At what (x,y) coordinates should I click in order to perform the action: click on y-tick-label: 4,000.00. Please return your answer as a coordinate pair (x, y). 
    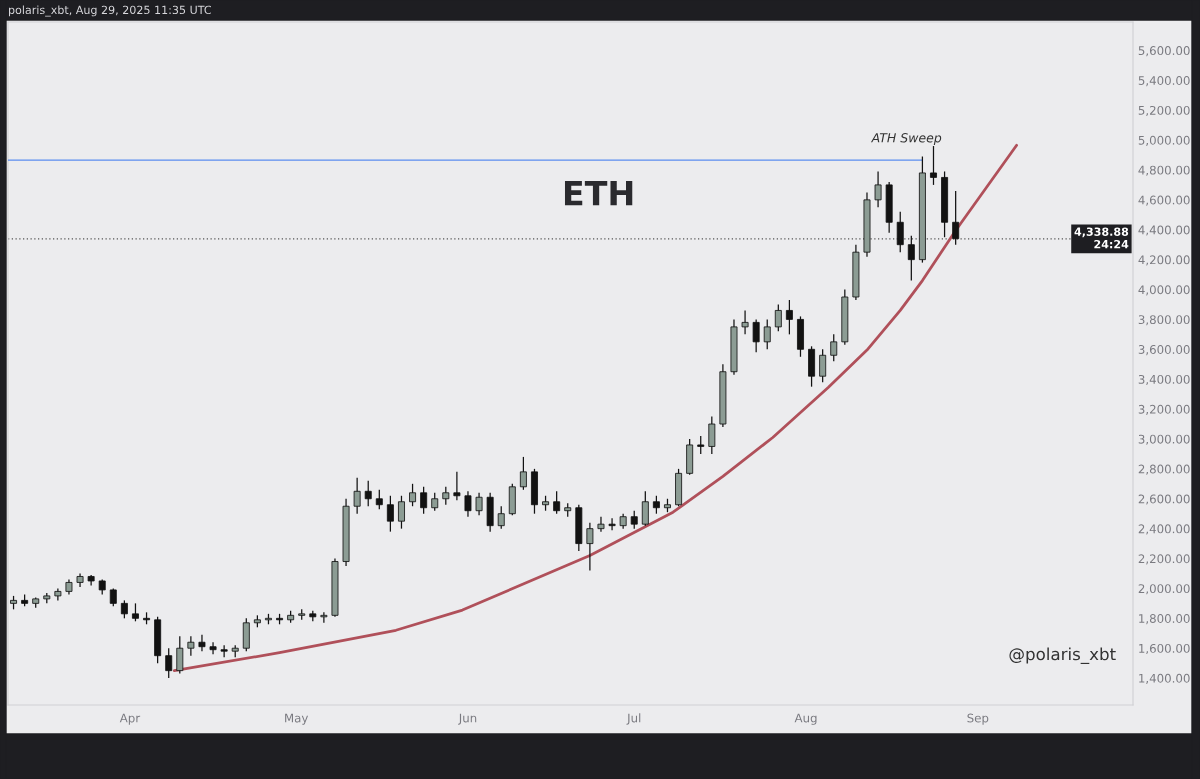
    Looking at the image, I should click on (1164, 290).